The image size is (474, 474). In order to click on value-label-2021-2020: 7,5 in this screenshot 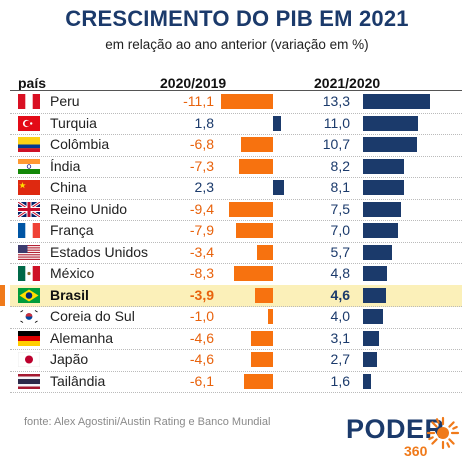, I will do `click(340, 208)`.